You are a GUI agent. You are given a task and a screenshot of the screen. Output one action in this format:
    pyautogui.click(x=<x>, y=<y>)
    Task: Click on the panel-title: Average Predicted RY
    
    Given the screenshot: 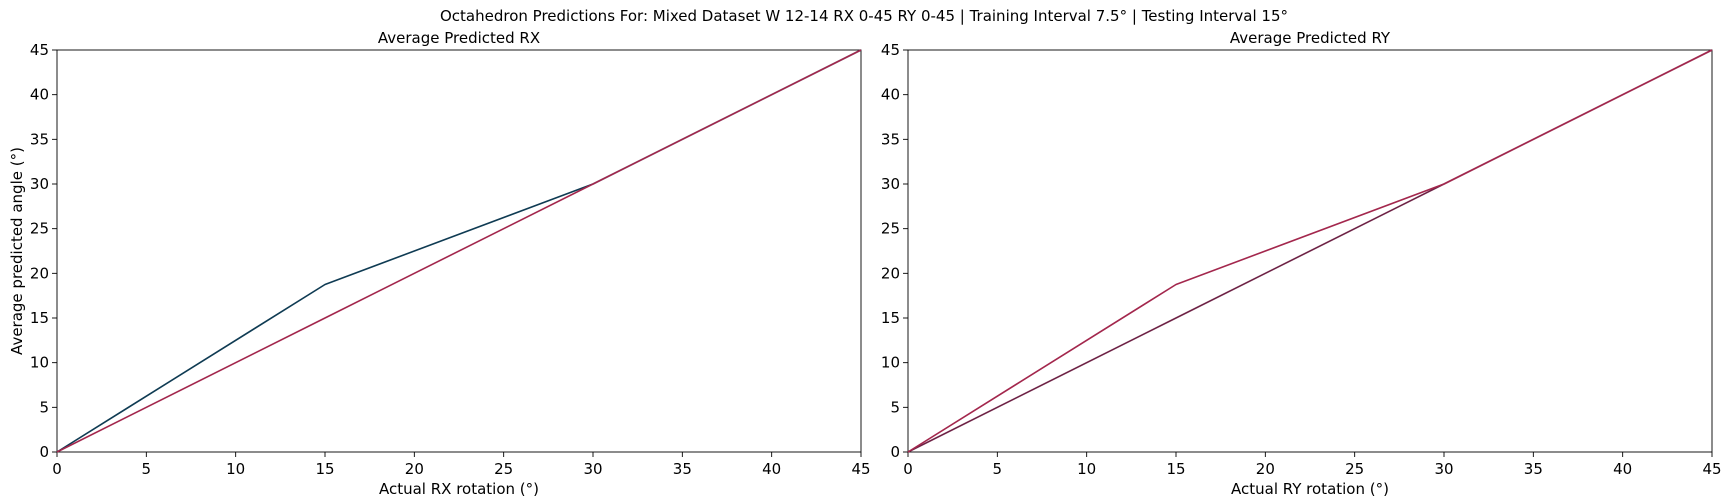 What is the action you would take?
    pyautogui.click(x=1310, y=38)
    